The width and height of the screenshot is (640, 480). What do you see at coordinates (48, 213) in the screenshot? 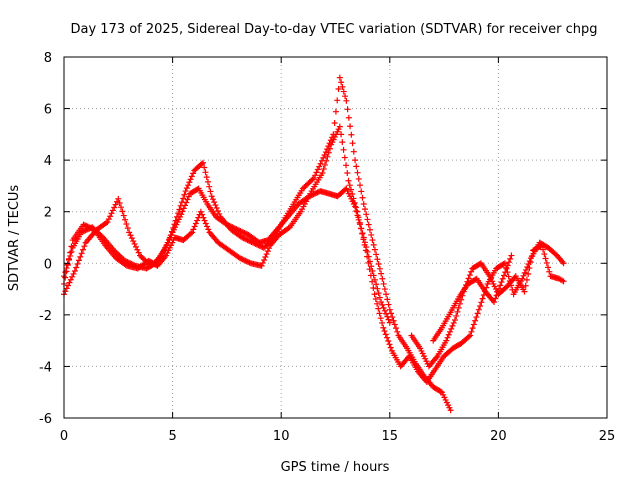
I see `y-tick-label: 2` at bounding box center [48, 213].